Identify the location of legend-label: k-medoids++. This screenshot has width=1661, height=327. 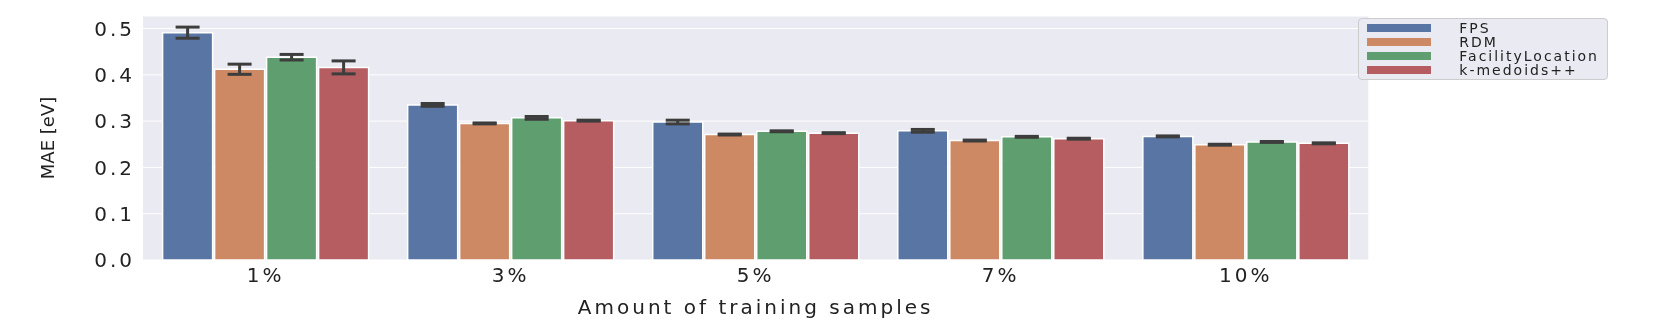
(1518, 70).